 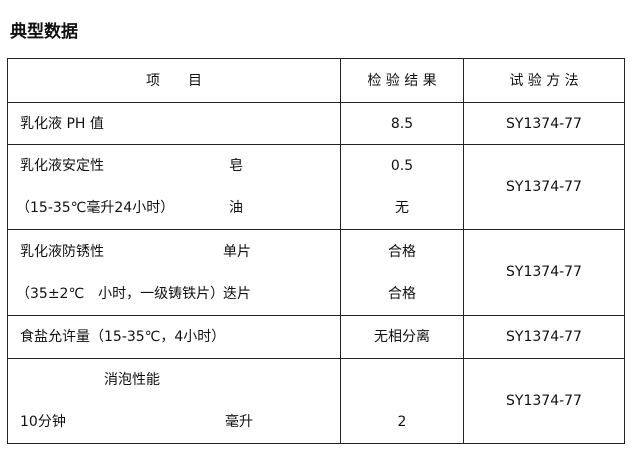 I want to click on result-value: 8.5, so click(x=402, y=124).